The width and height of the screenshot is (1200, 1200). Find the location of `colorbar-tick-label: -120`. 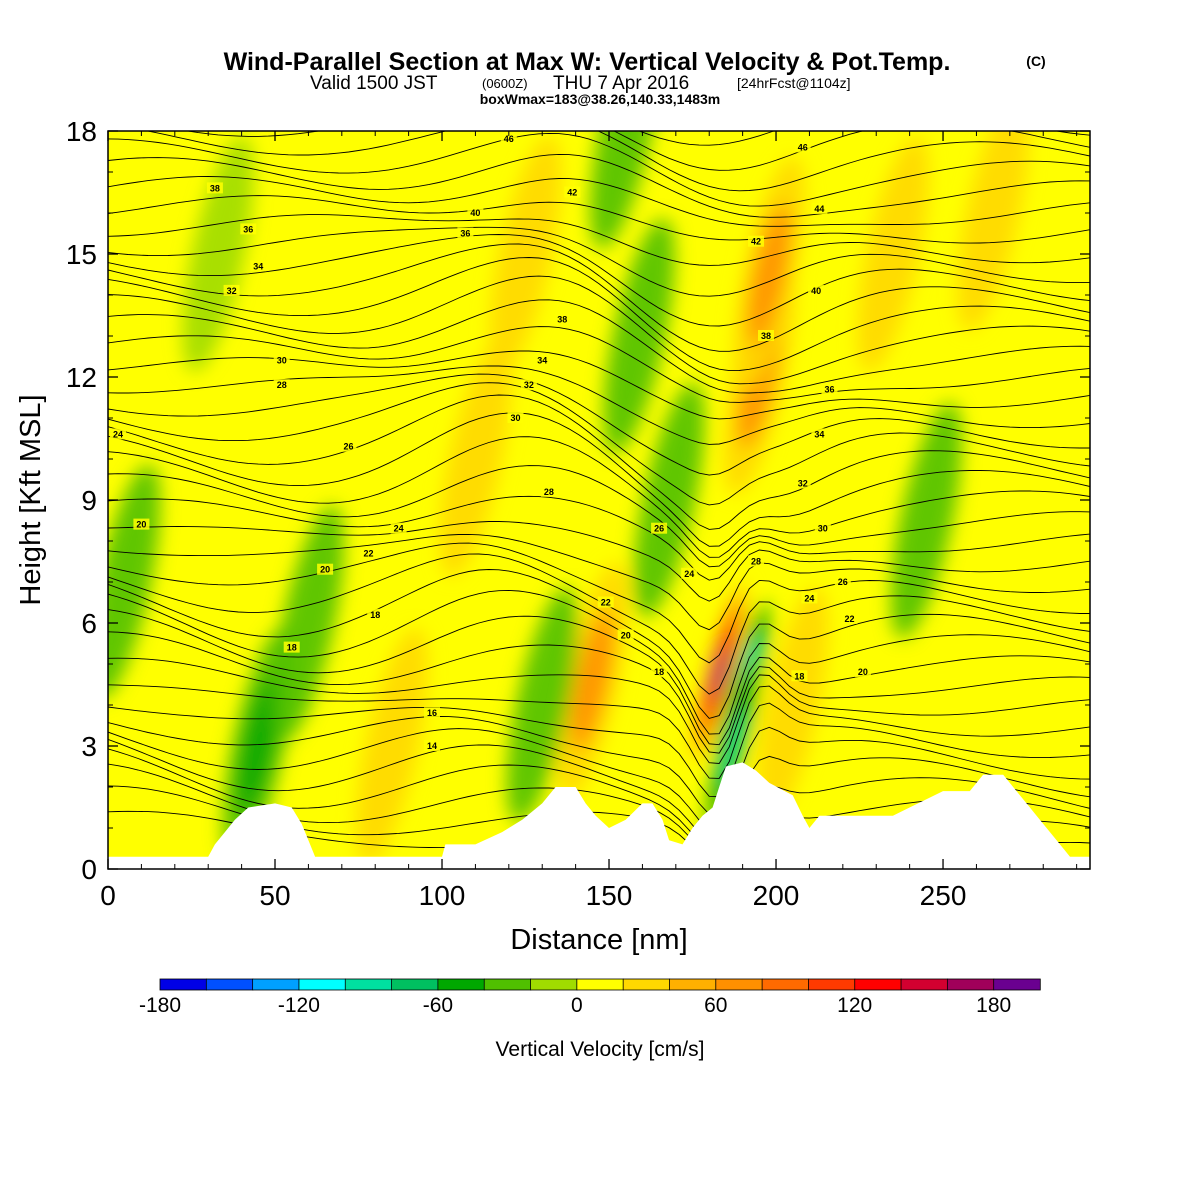

colorbar-tick-label: -120 is located at coordinates (299, 1005).